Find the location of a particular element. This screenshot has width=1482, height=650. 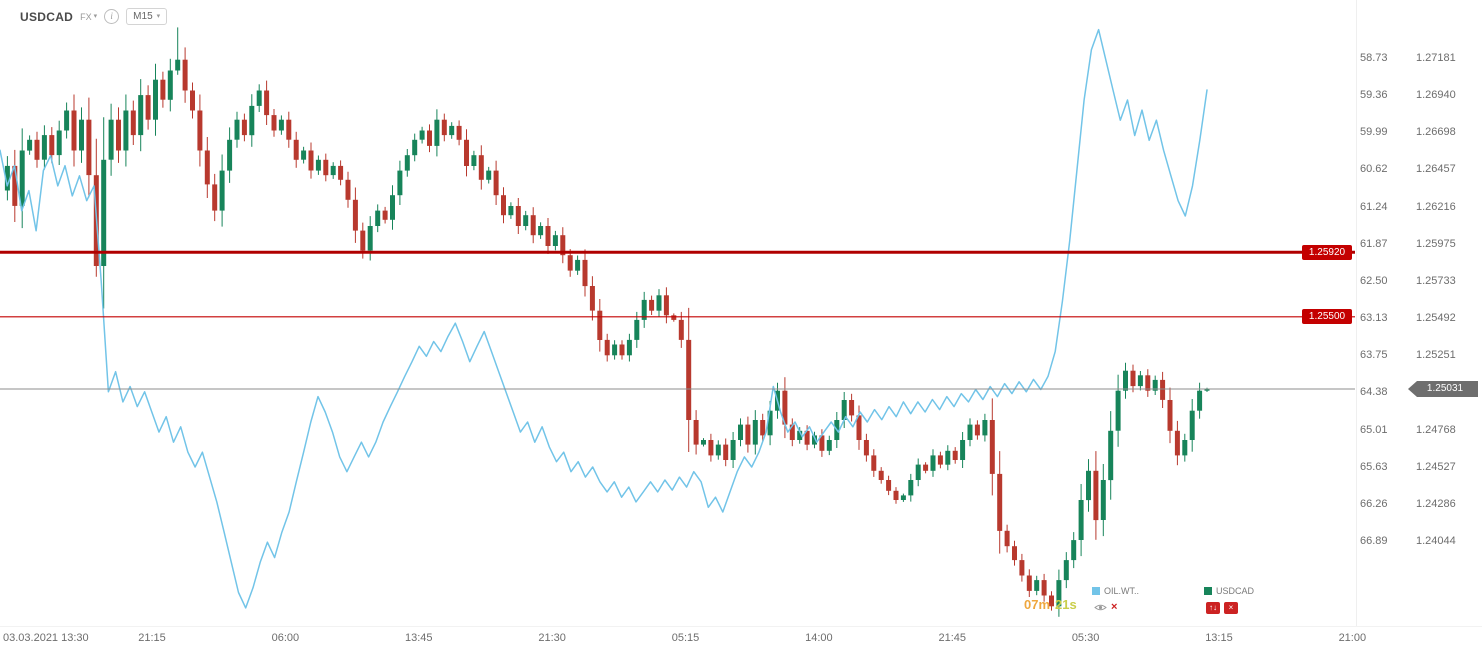

time-axis-label: 21:15 is located at coordinates (152, 638).